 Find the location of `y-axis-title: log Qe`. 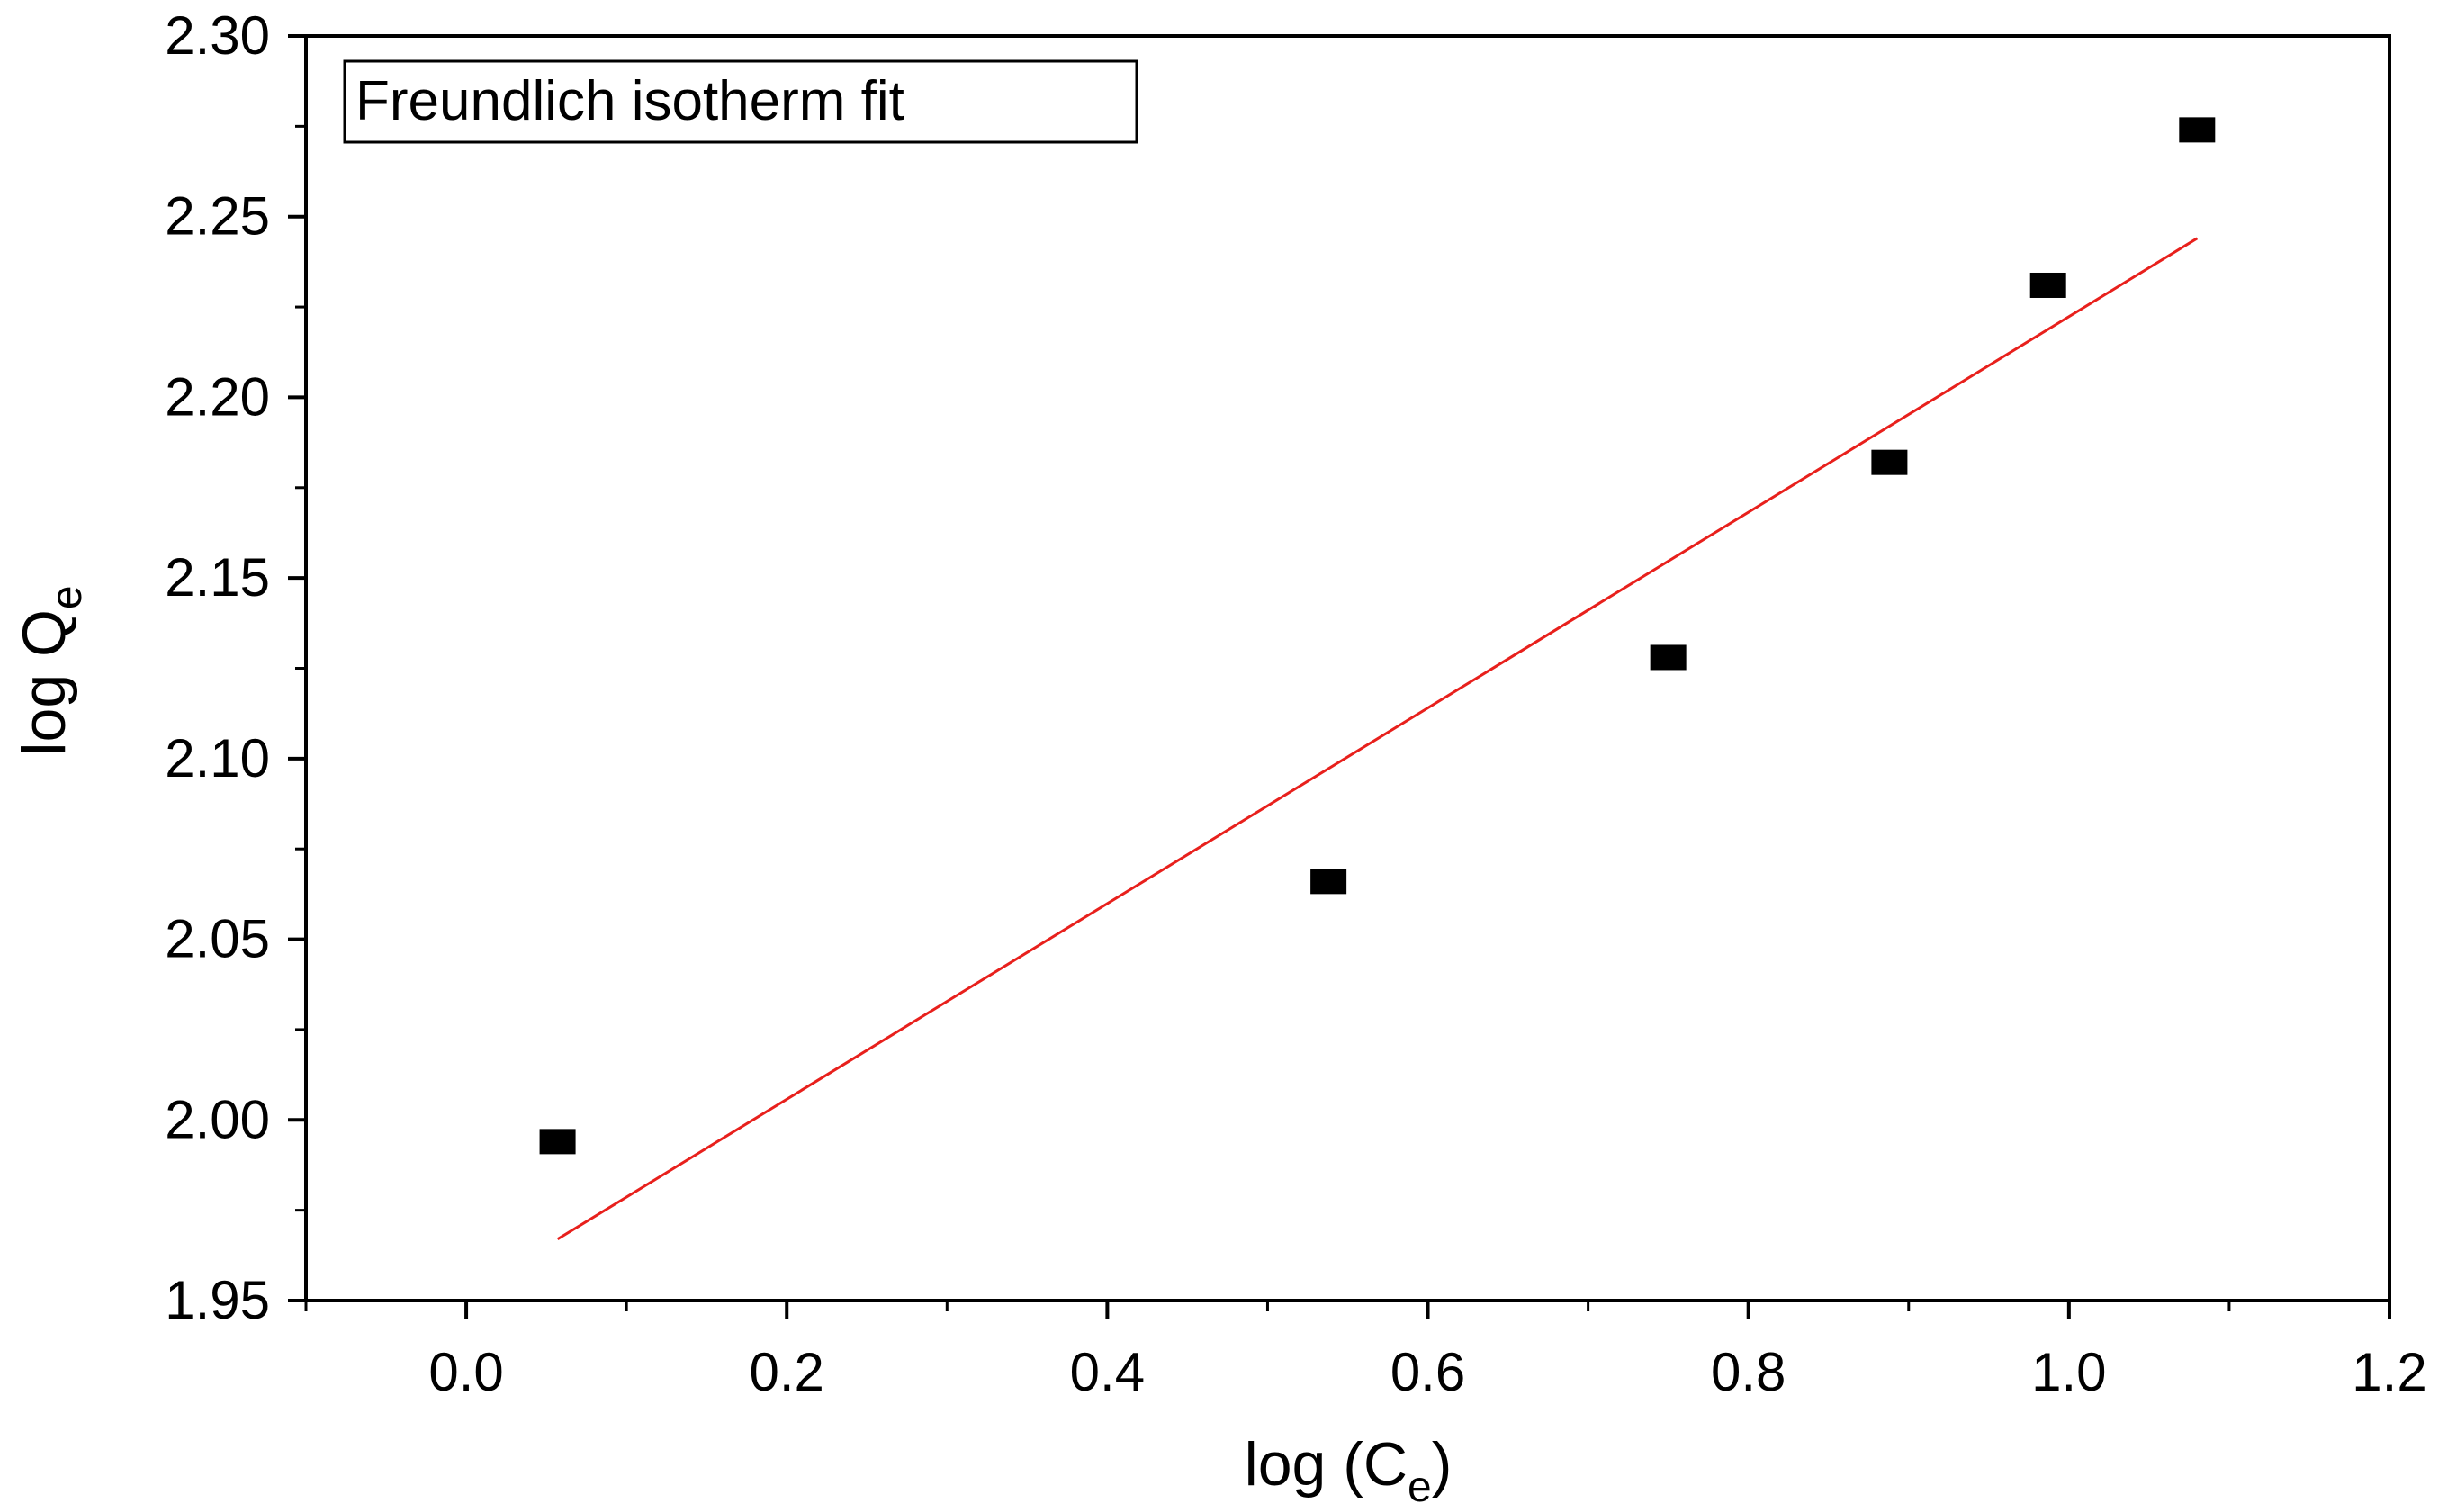

y-axis-title: log Qe is located at coordinates (51, 670).